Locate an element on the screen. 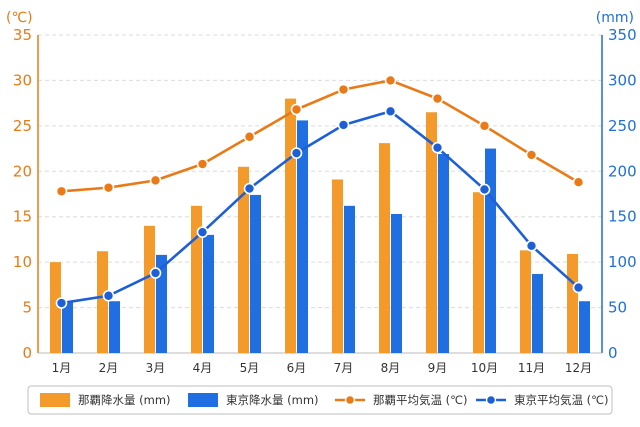 The width and height of the screenshot is (640, 427). left-axis-unit: (℃) is located at coordinates (19, 18).